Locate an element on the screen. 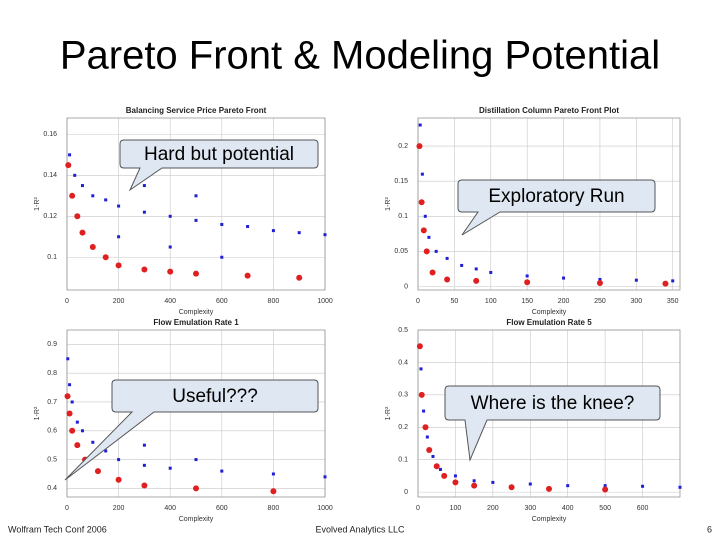 Image resolution: width=720 pixels, height=545 pixels. chart-title: Distillation Column Pareto Front Plot is located at coordinates (549, 110).